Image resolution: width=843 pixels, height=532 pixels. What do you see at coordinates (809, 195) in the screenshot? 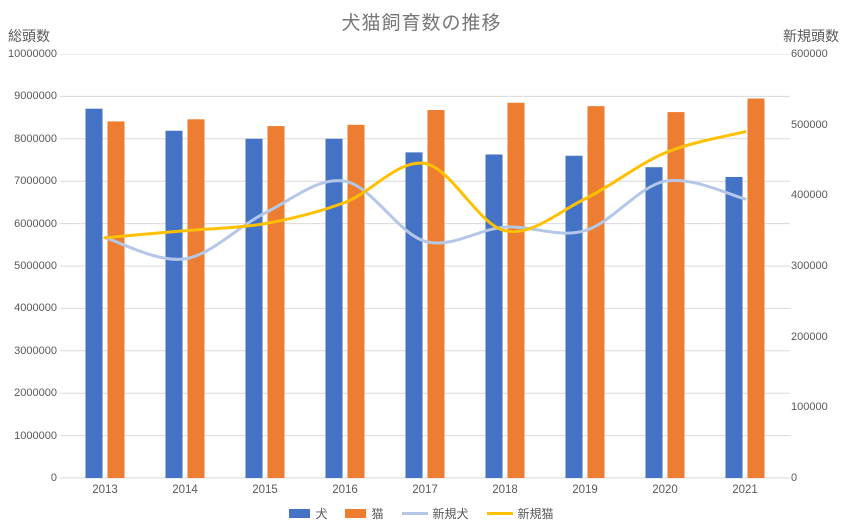
I see `right-axis-tick-400000: 400000` at bounding box center [809, 195].